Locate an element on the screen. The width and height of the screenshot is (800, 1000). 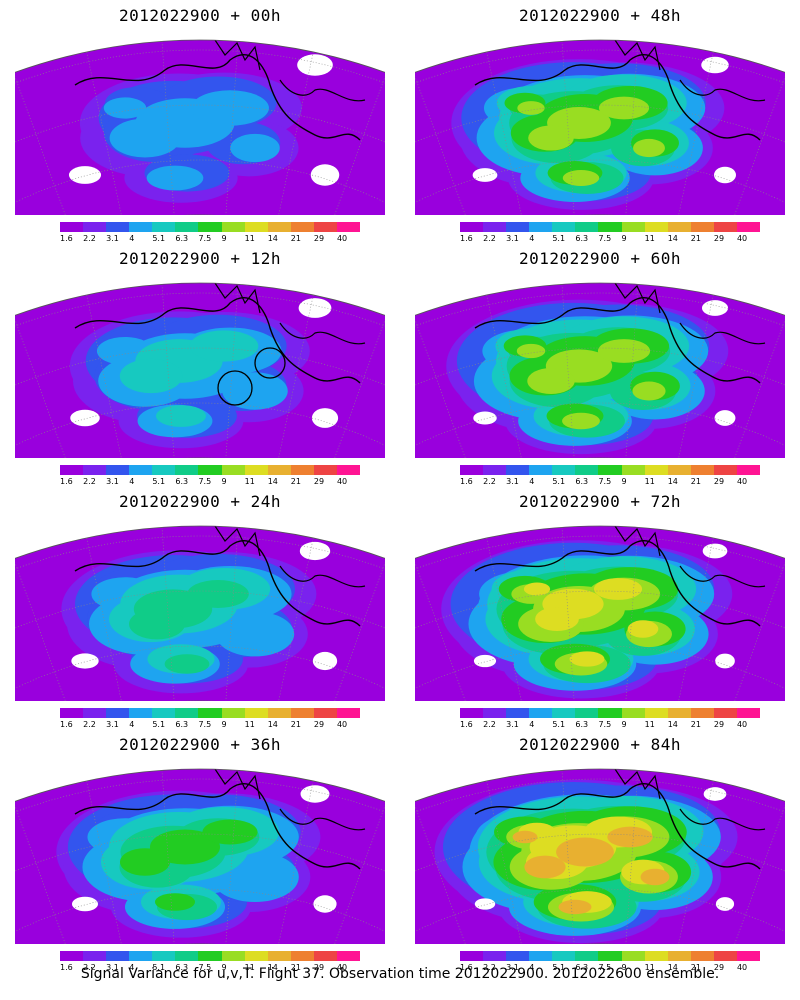
colorbar-labels: 1.6 2.2 3.1 4 5.1 6.3 7.5 9 11 14 21 29 40 is located at coordinates (610, 968).